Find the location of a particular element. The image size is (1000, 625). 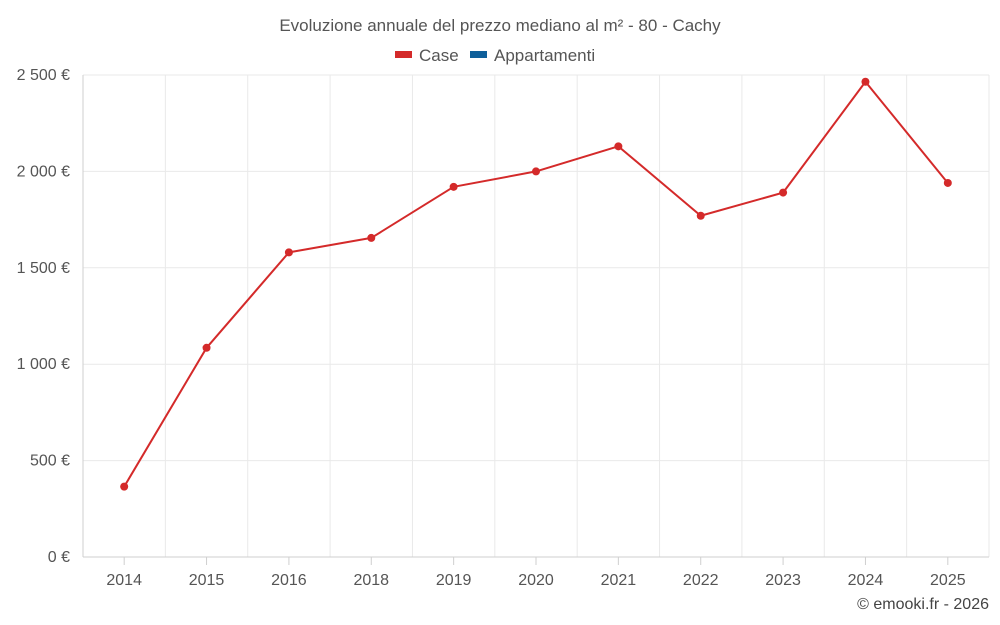

y-tick-label: 2 500 € is located at coordinates (43, 75).